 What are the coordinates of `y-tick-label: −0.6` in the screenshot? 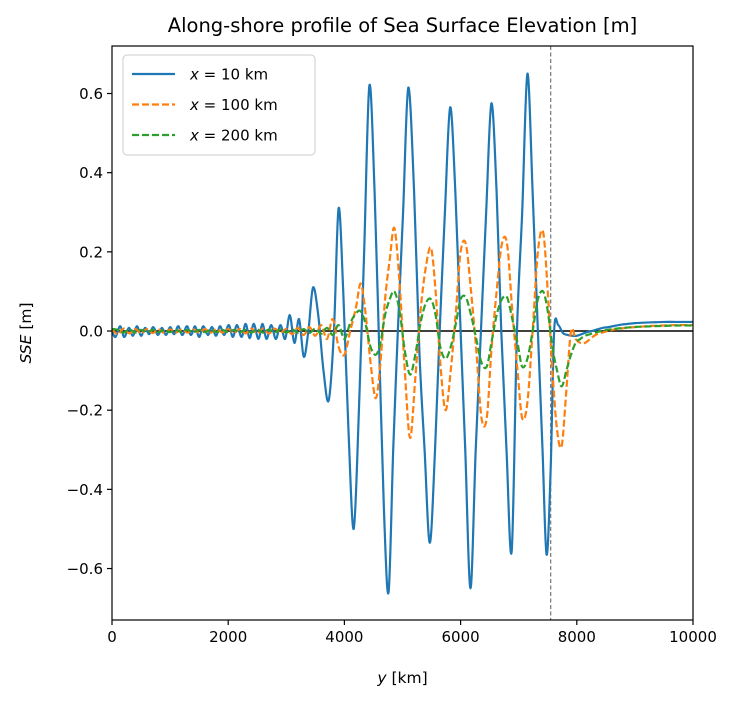 It's located at (85, 569).